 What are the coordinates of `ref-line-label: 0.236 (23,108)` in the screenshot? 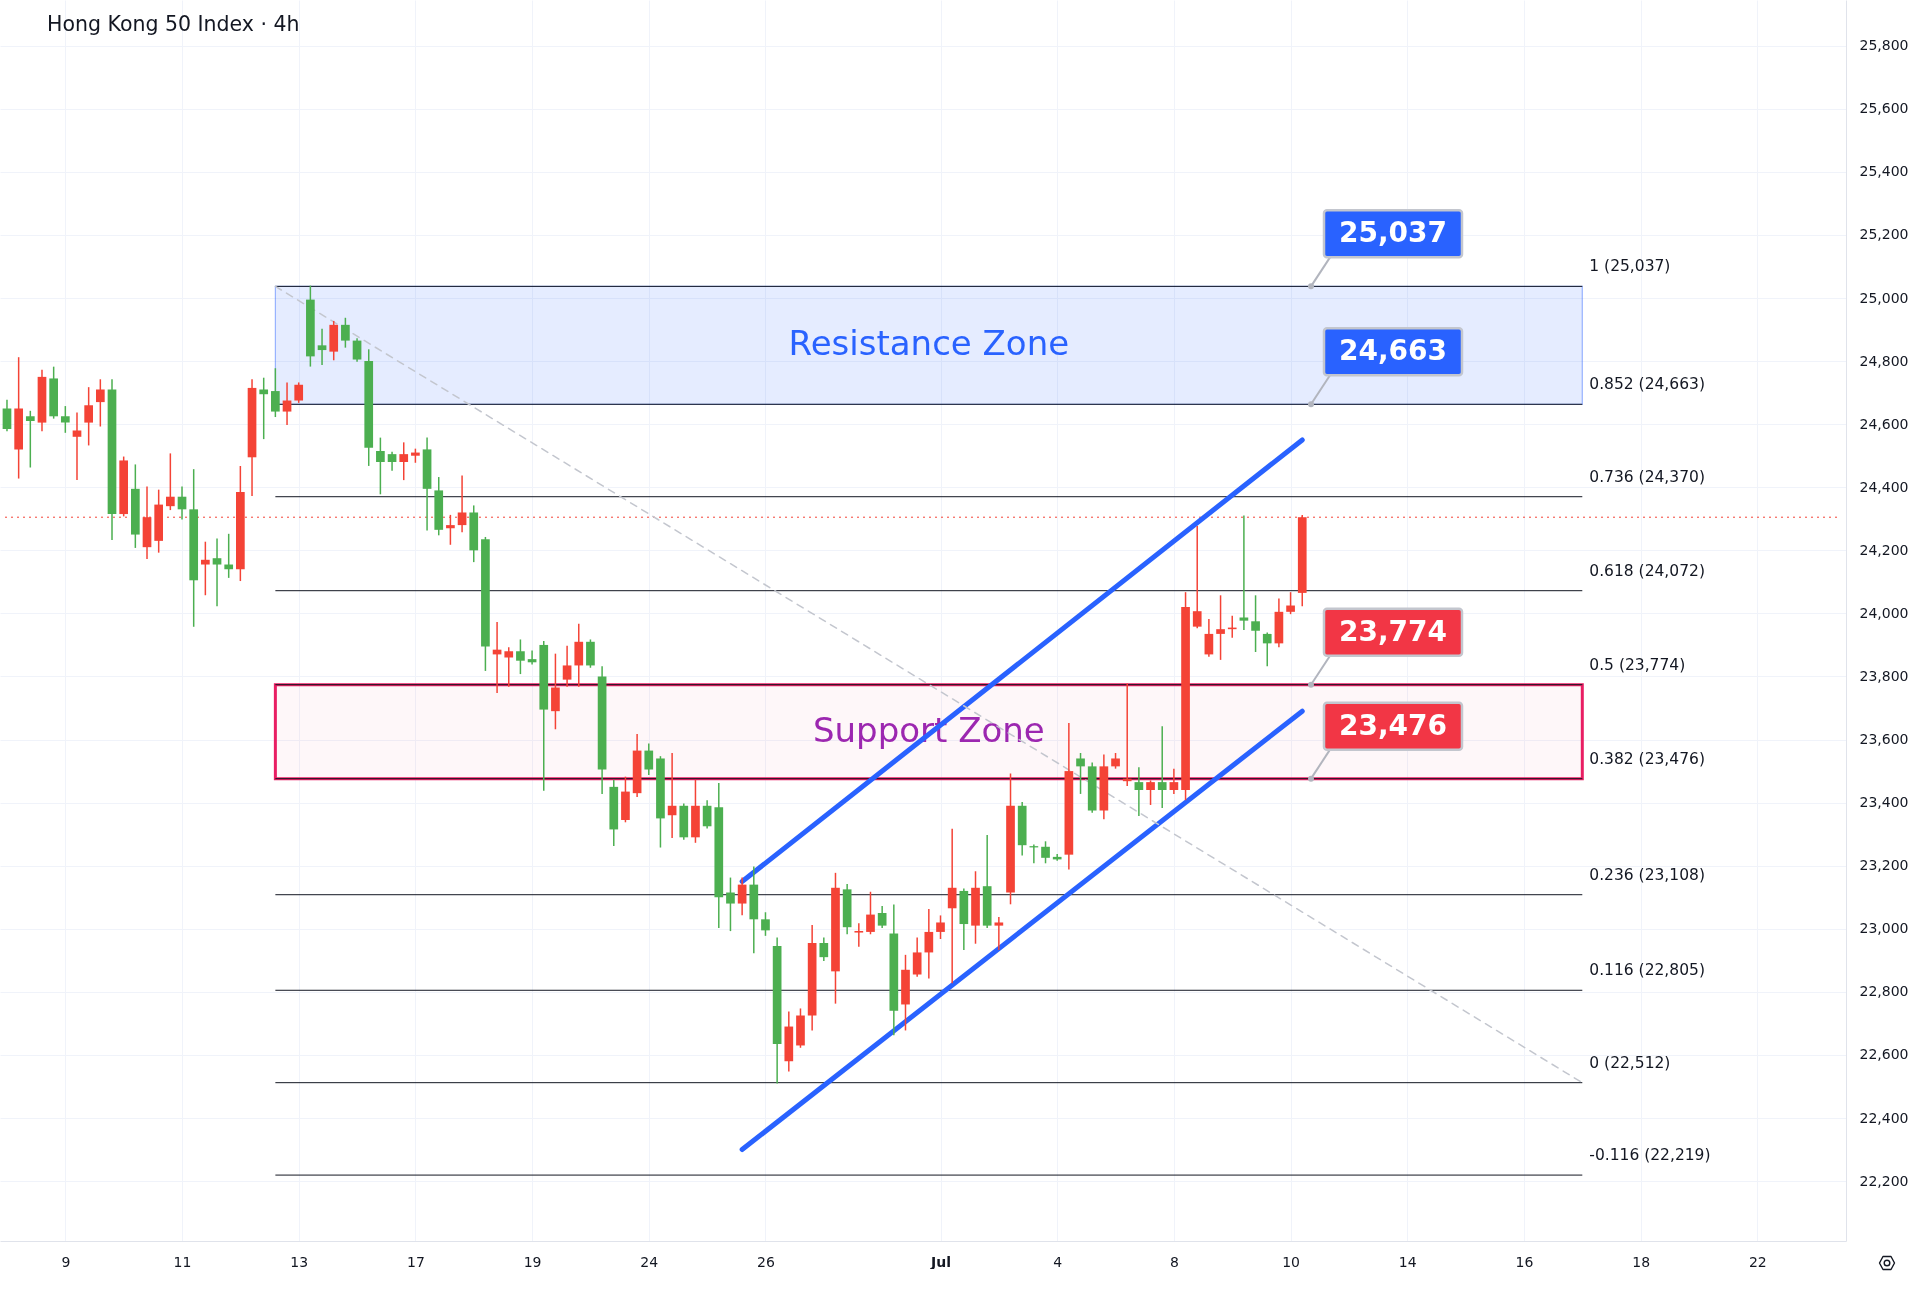 It's located at (1647, 874).